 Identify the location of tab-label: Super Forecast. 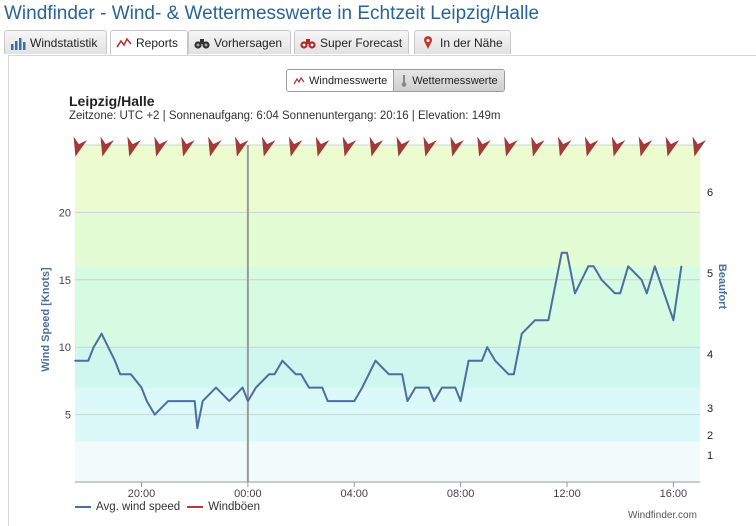
(361, 42).